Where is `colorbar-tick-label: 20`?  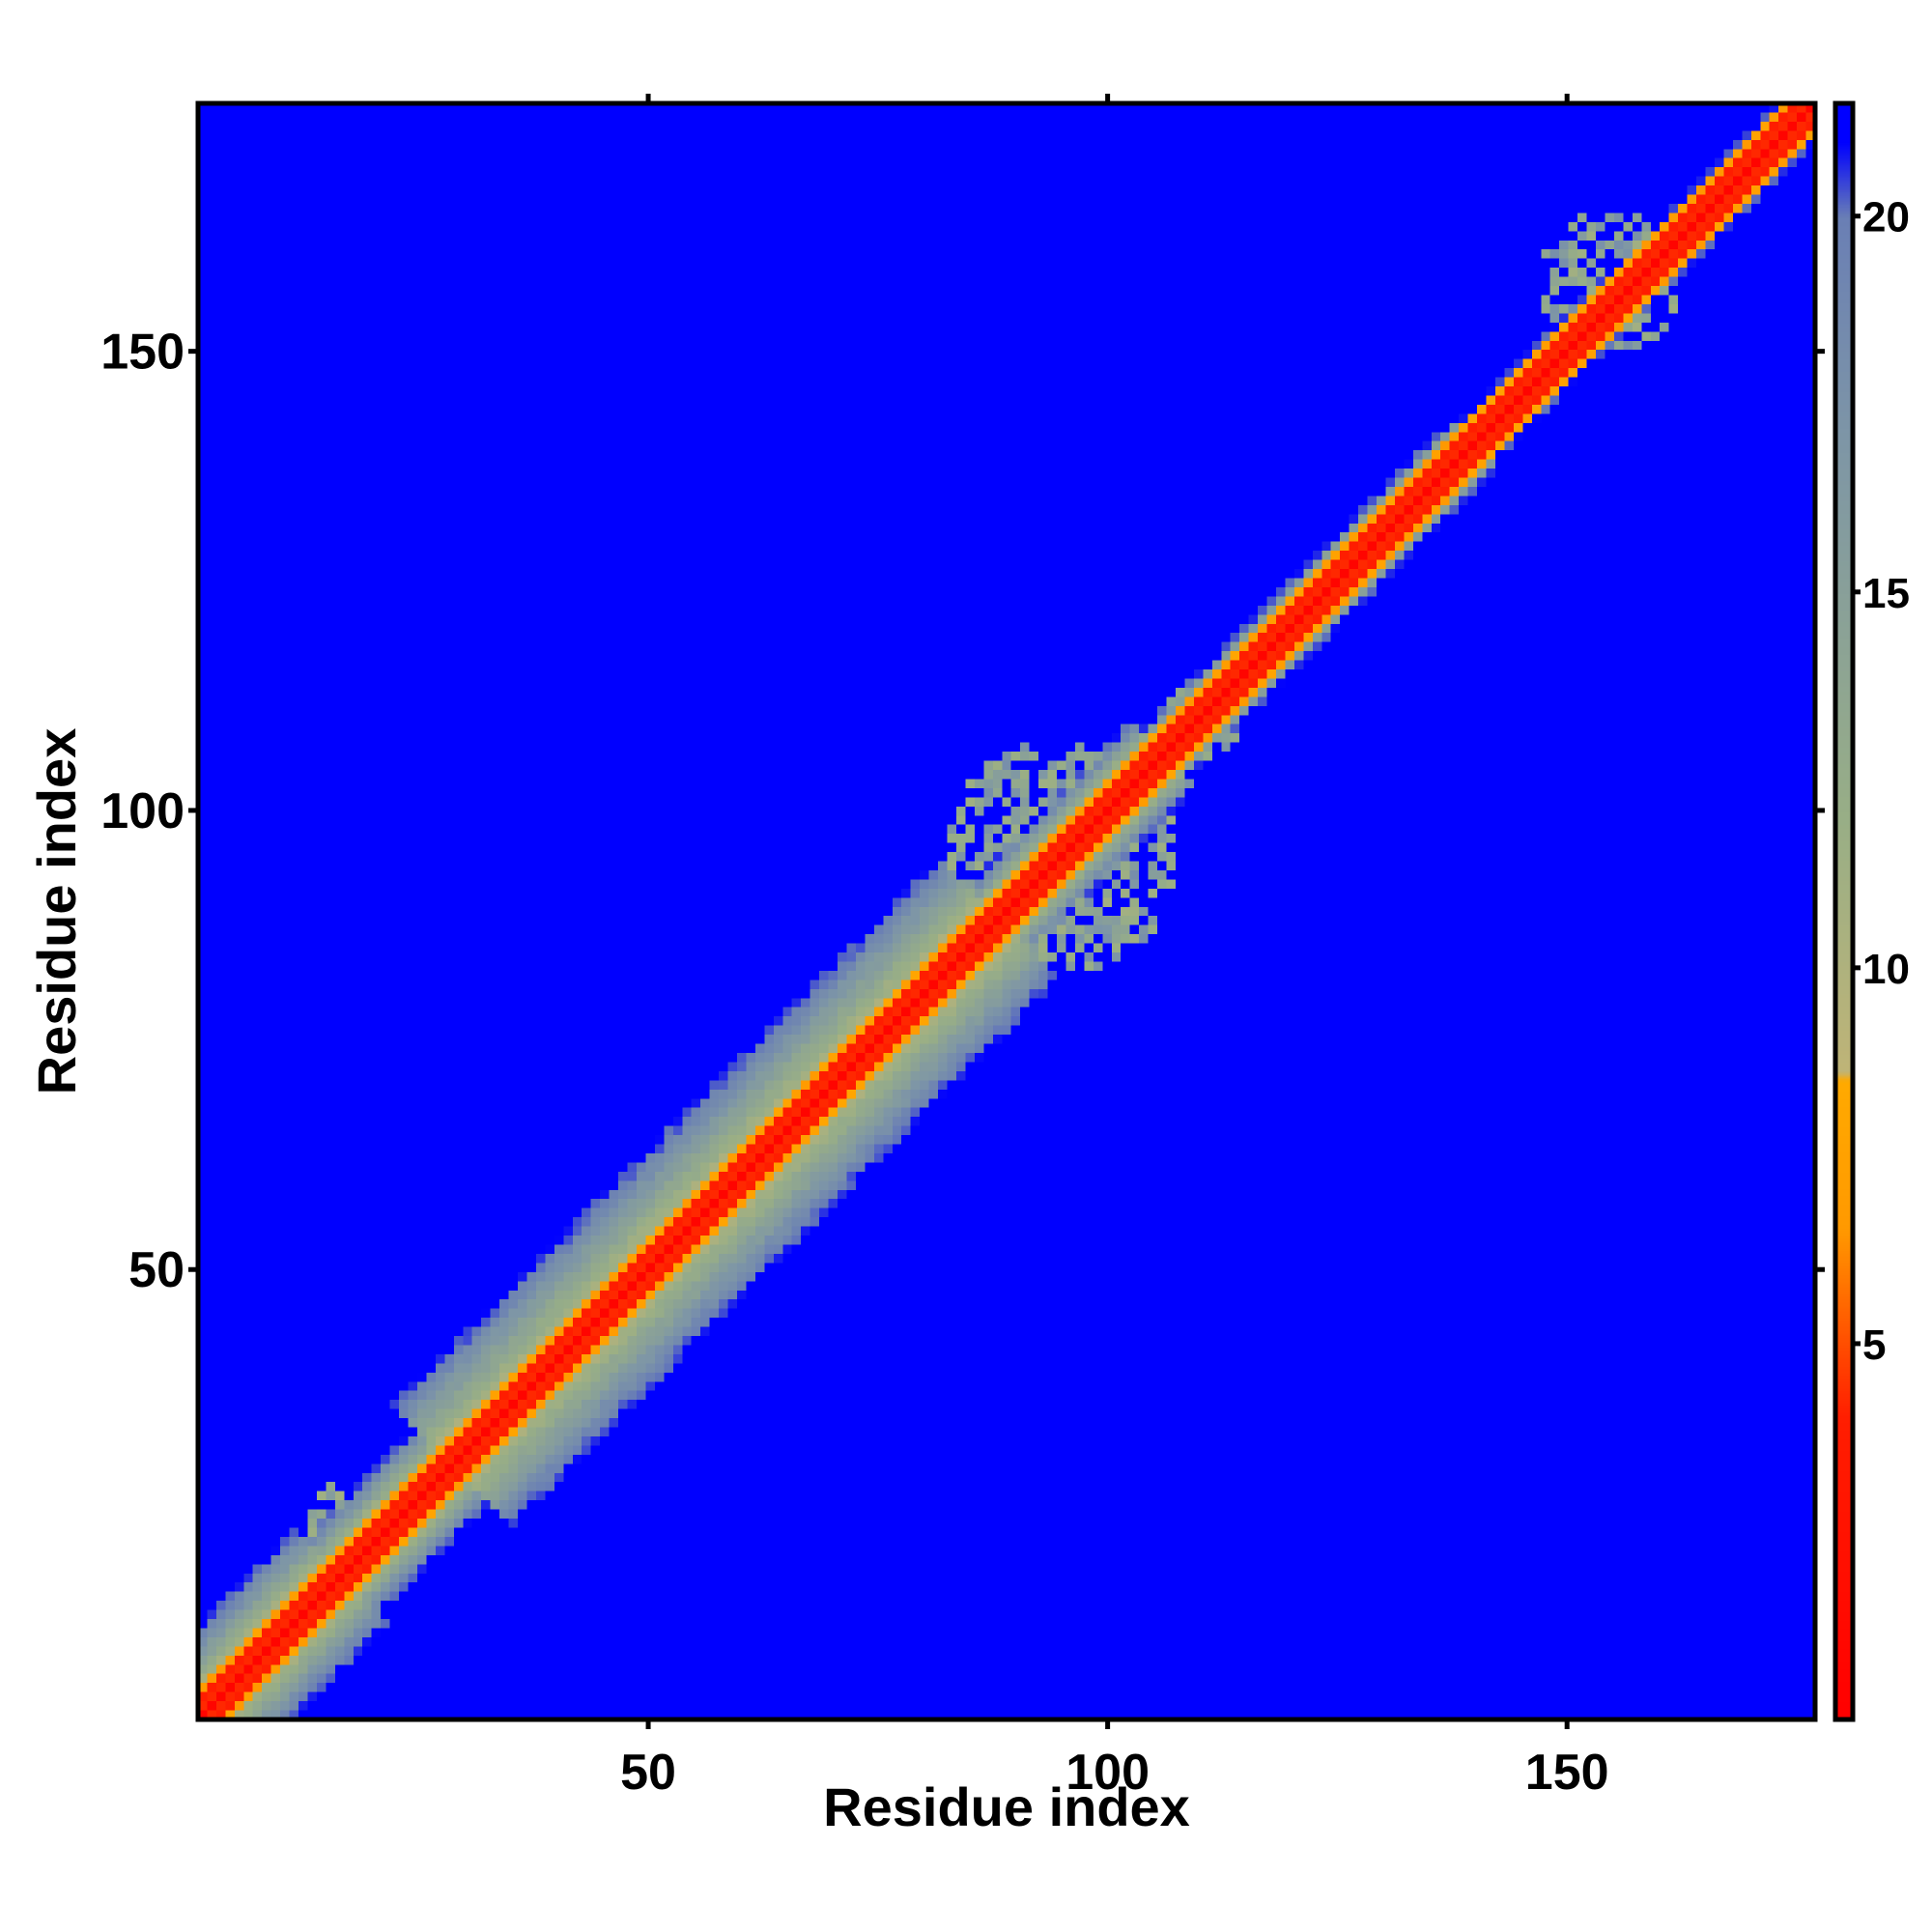 colorbar-tick-label: 20 is located at coordinates (1886, 218).